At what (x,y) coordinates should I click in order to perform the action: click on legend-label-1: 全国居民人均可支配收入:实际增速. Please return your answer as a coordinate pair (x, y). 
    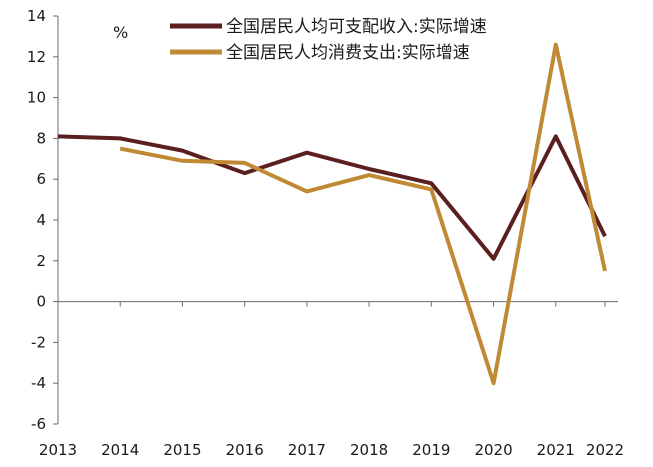
    Looking at the image, I should click on (356, 27).